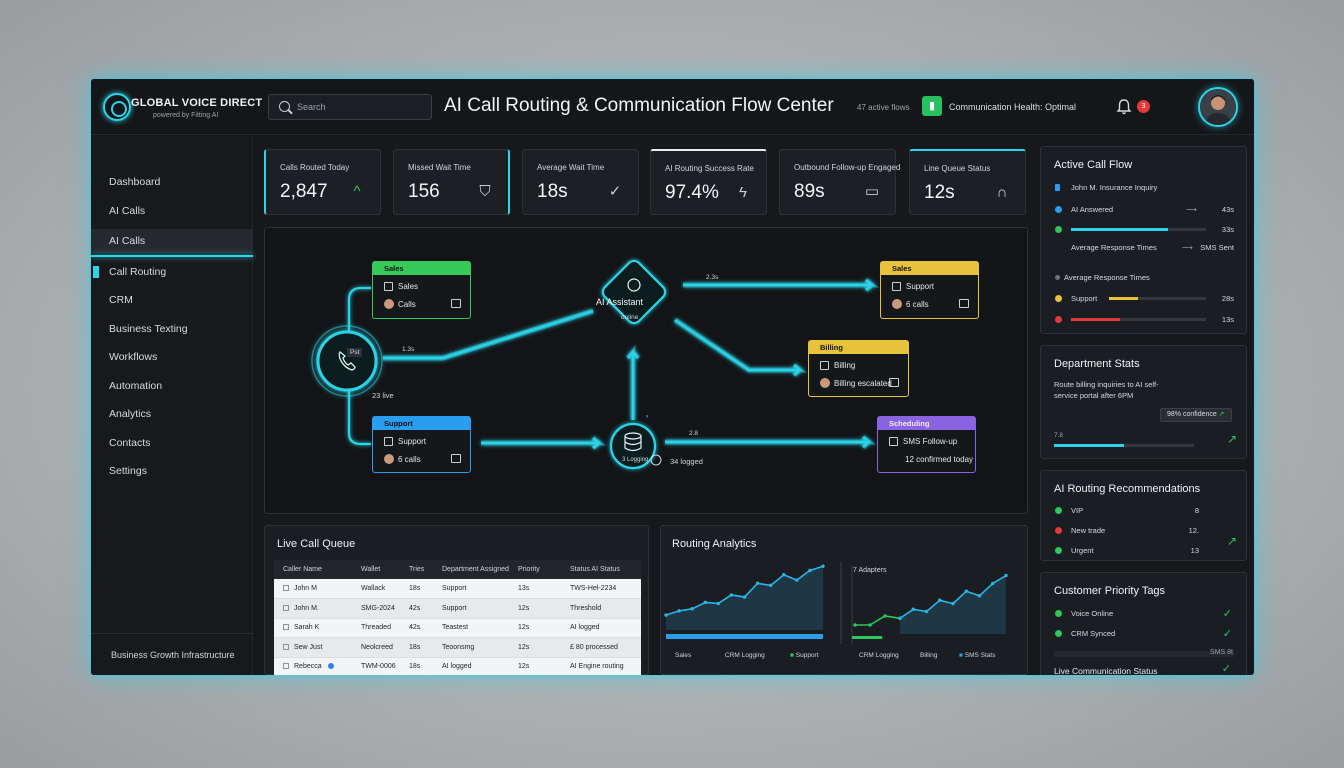  I want to click on connector-hub-support, so click(359, 415).